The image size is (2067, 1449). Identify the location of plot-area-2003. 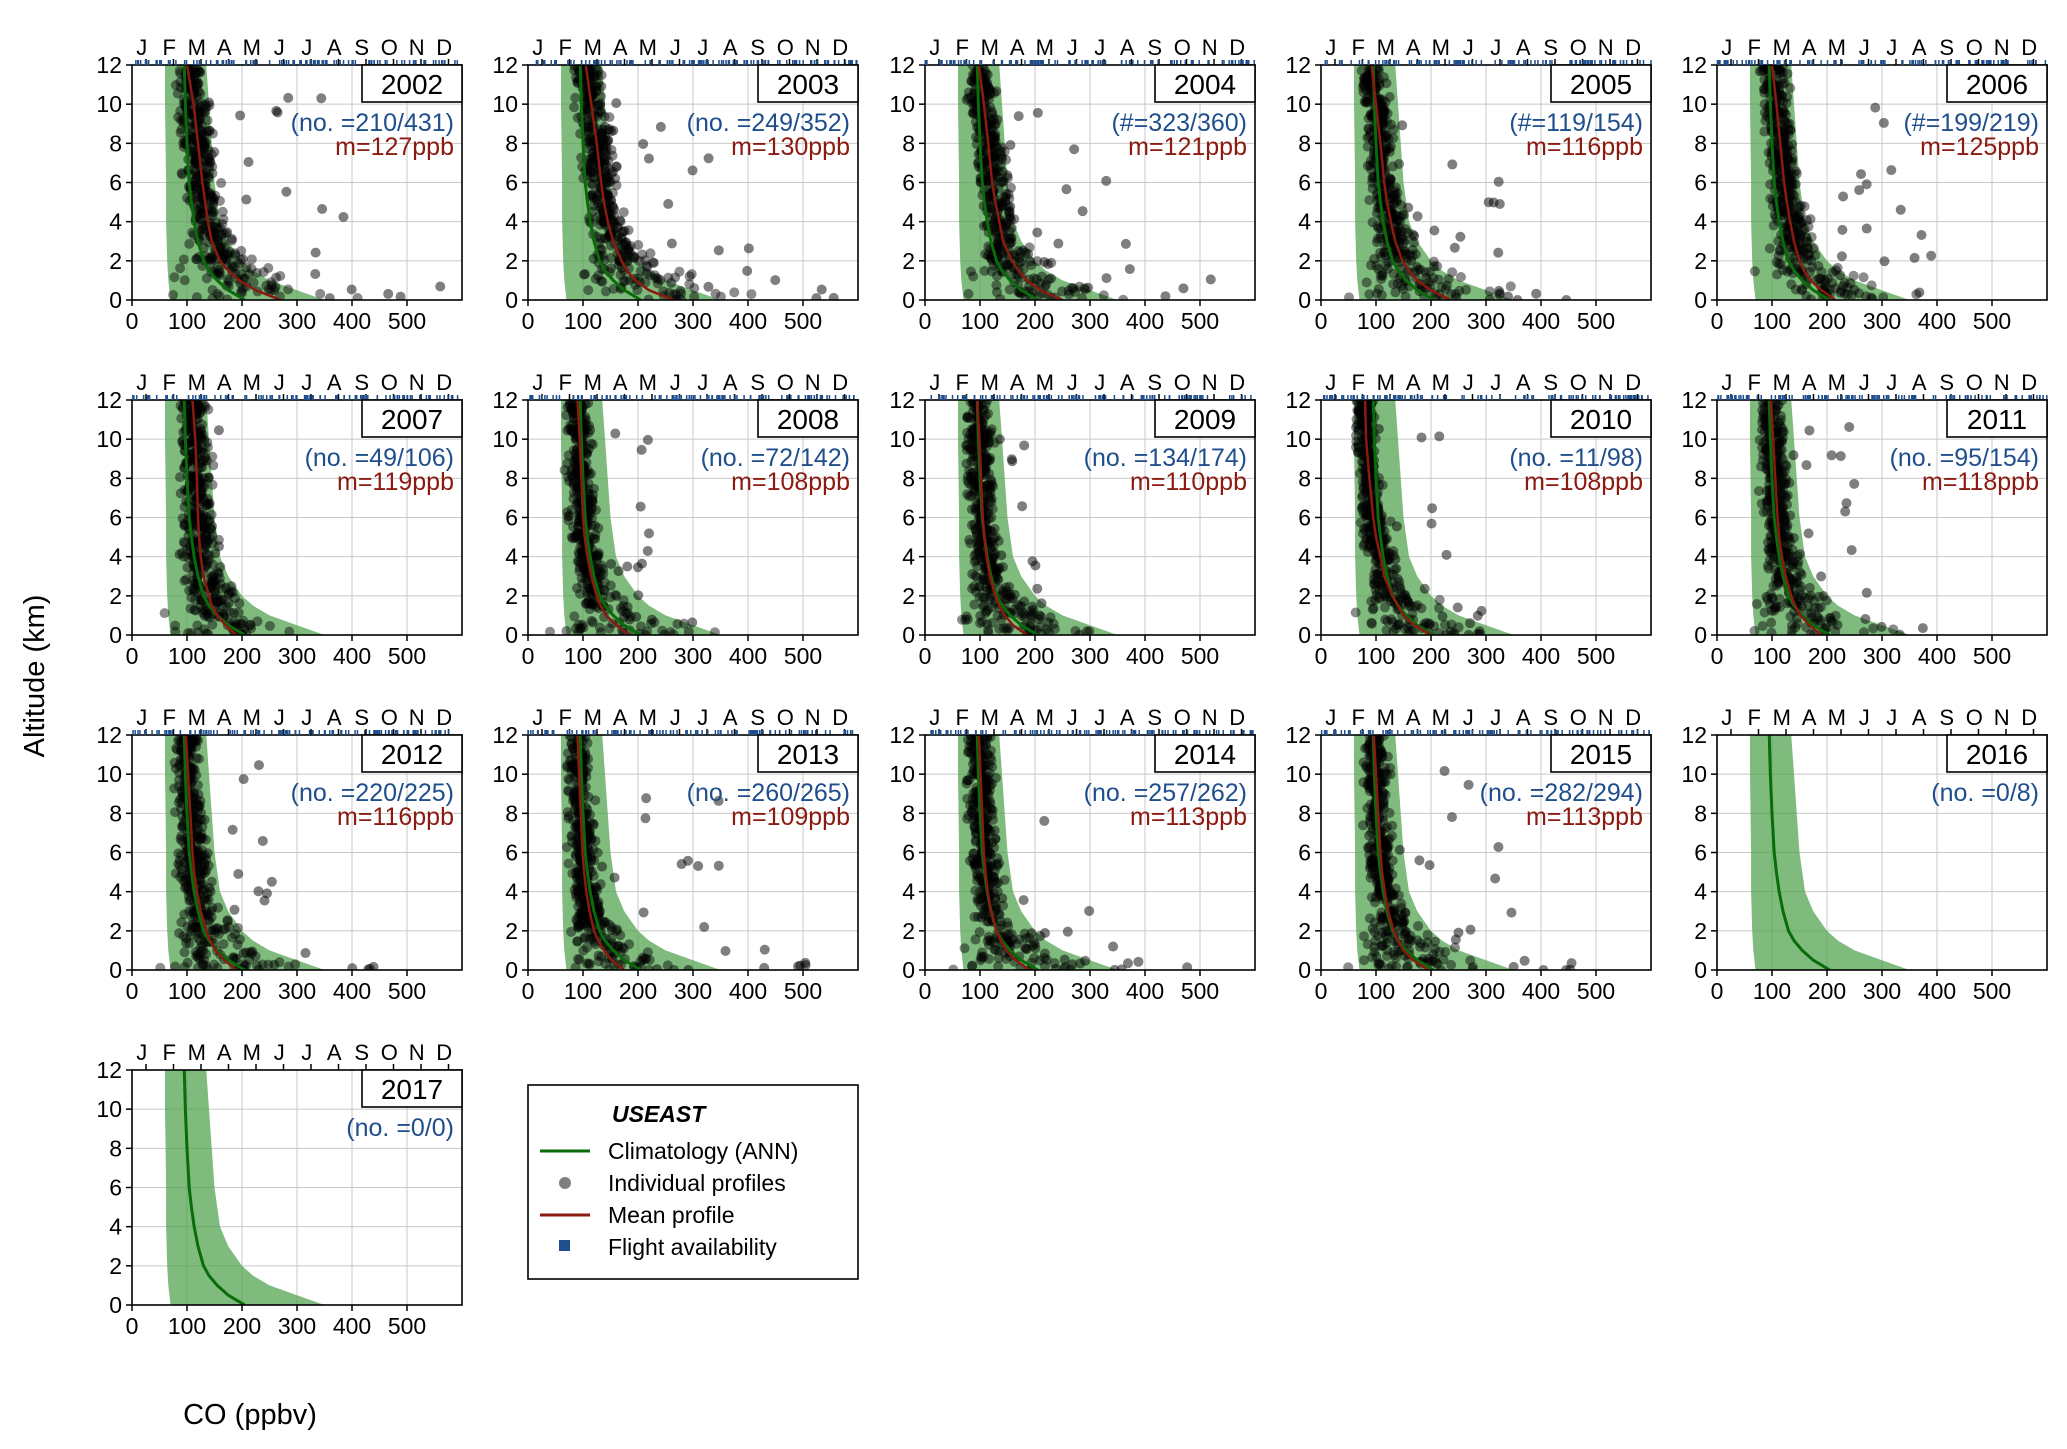
(693, 182).